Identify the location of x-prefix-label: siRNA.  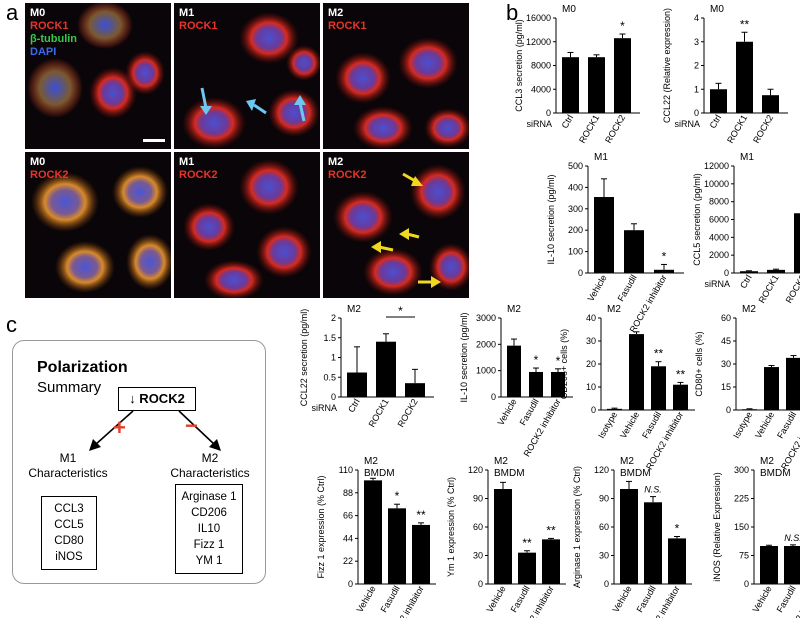
(539, 124).